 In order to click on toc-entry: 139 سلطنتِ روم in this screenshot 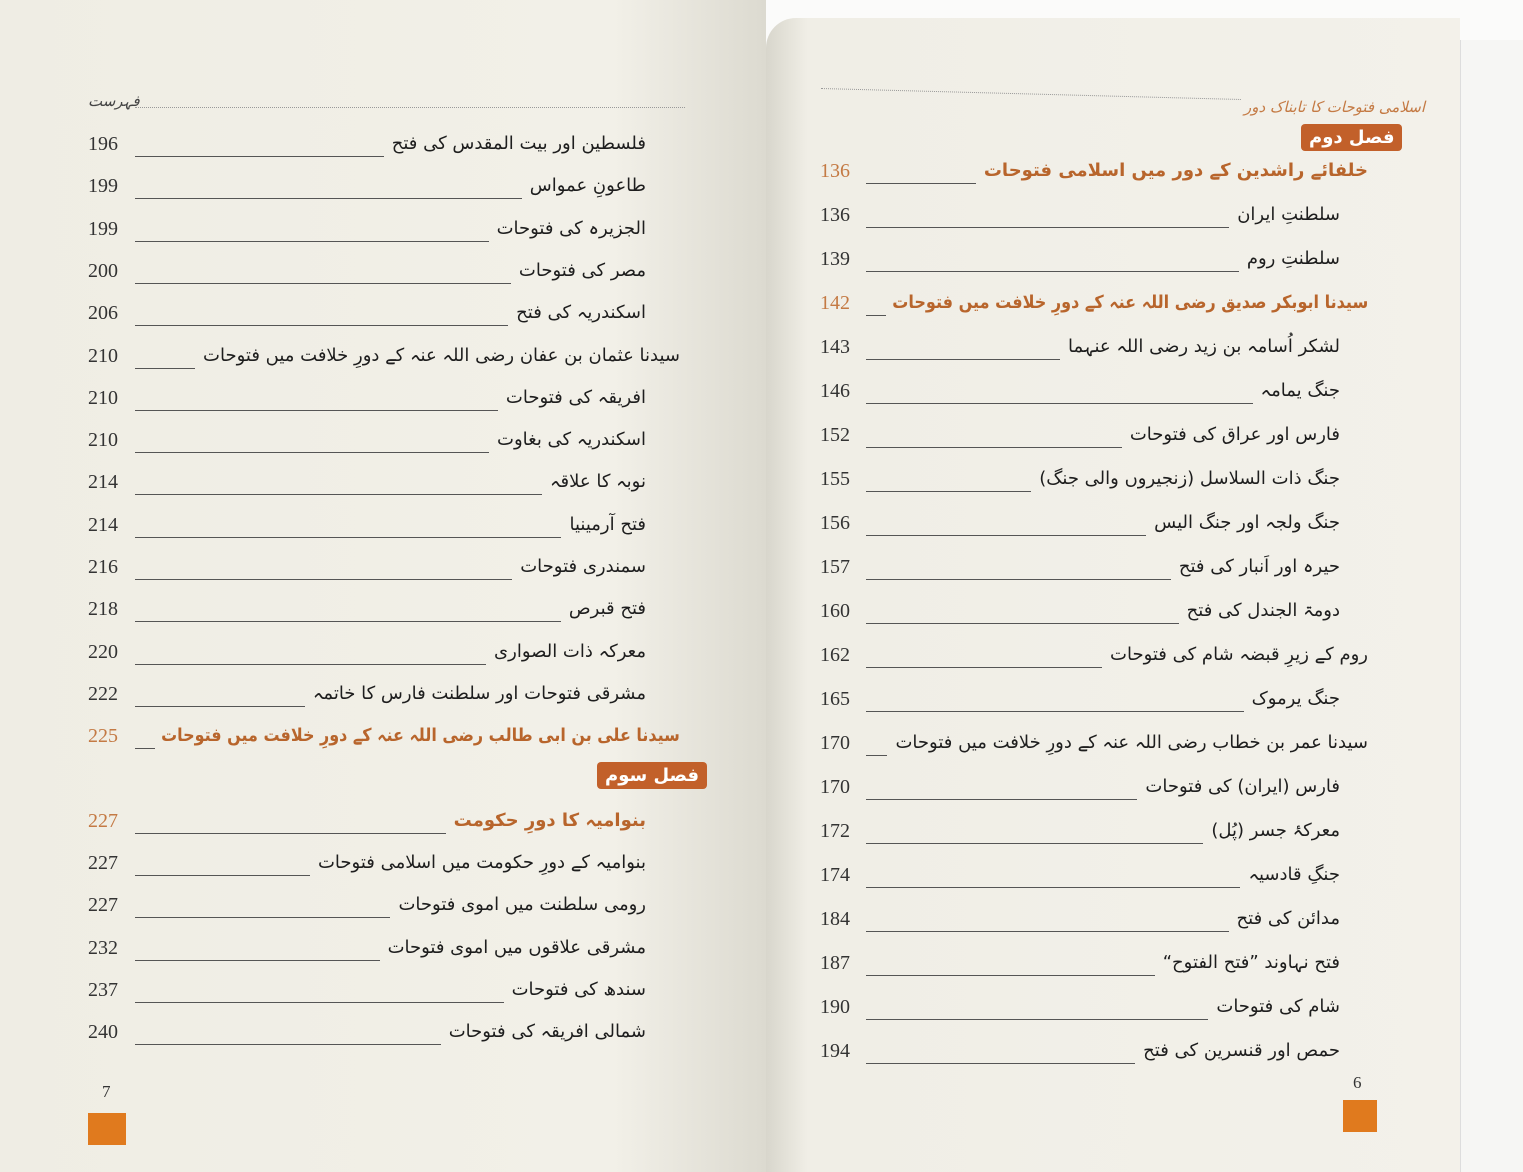, I will do `click(1080, 263)`.